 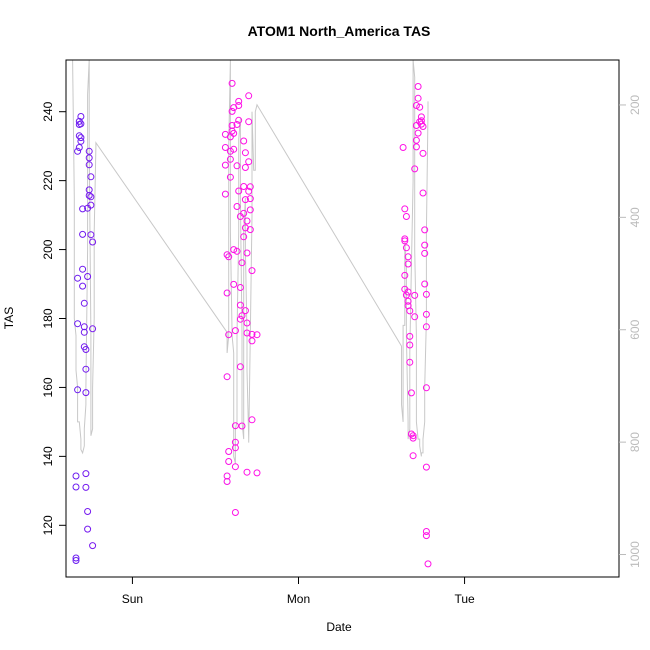 What do you see at coordinates (464, 599) in the screenshot?
I see `x-tick-label: Tue` at bounding box center [464, 599].